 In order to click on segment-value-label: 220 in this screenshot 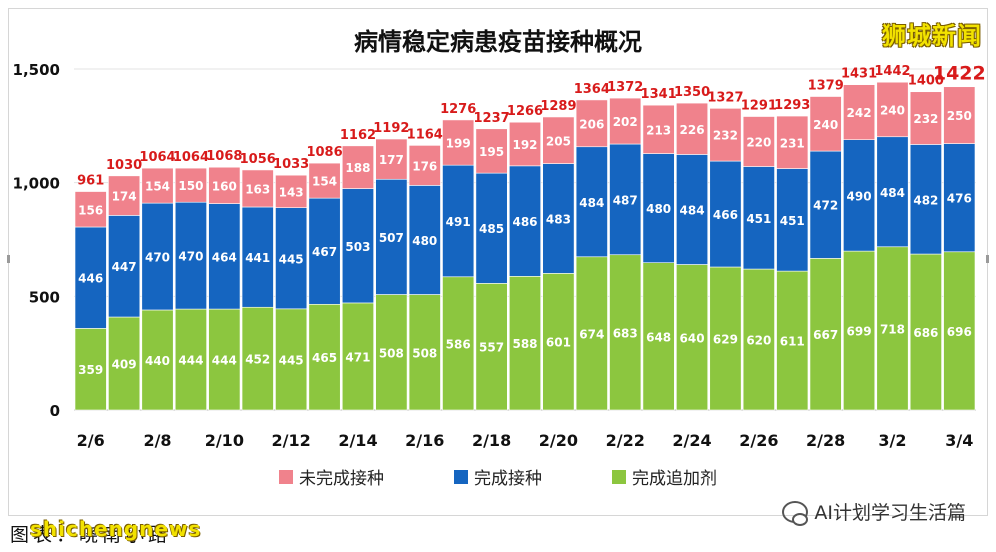, I will do `click(758, 143)`.